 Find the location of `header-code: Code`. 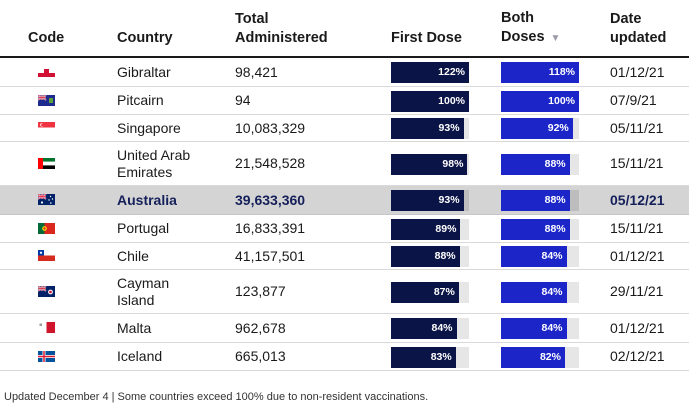

header-code: Code is located at coordinates (46, 38).